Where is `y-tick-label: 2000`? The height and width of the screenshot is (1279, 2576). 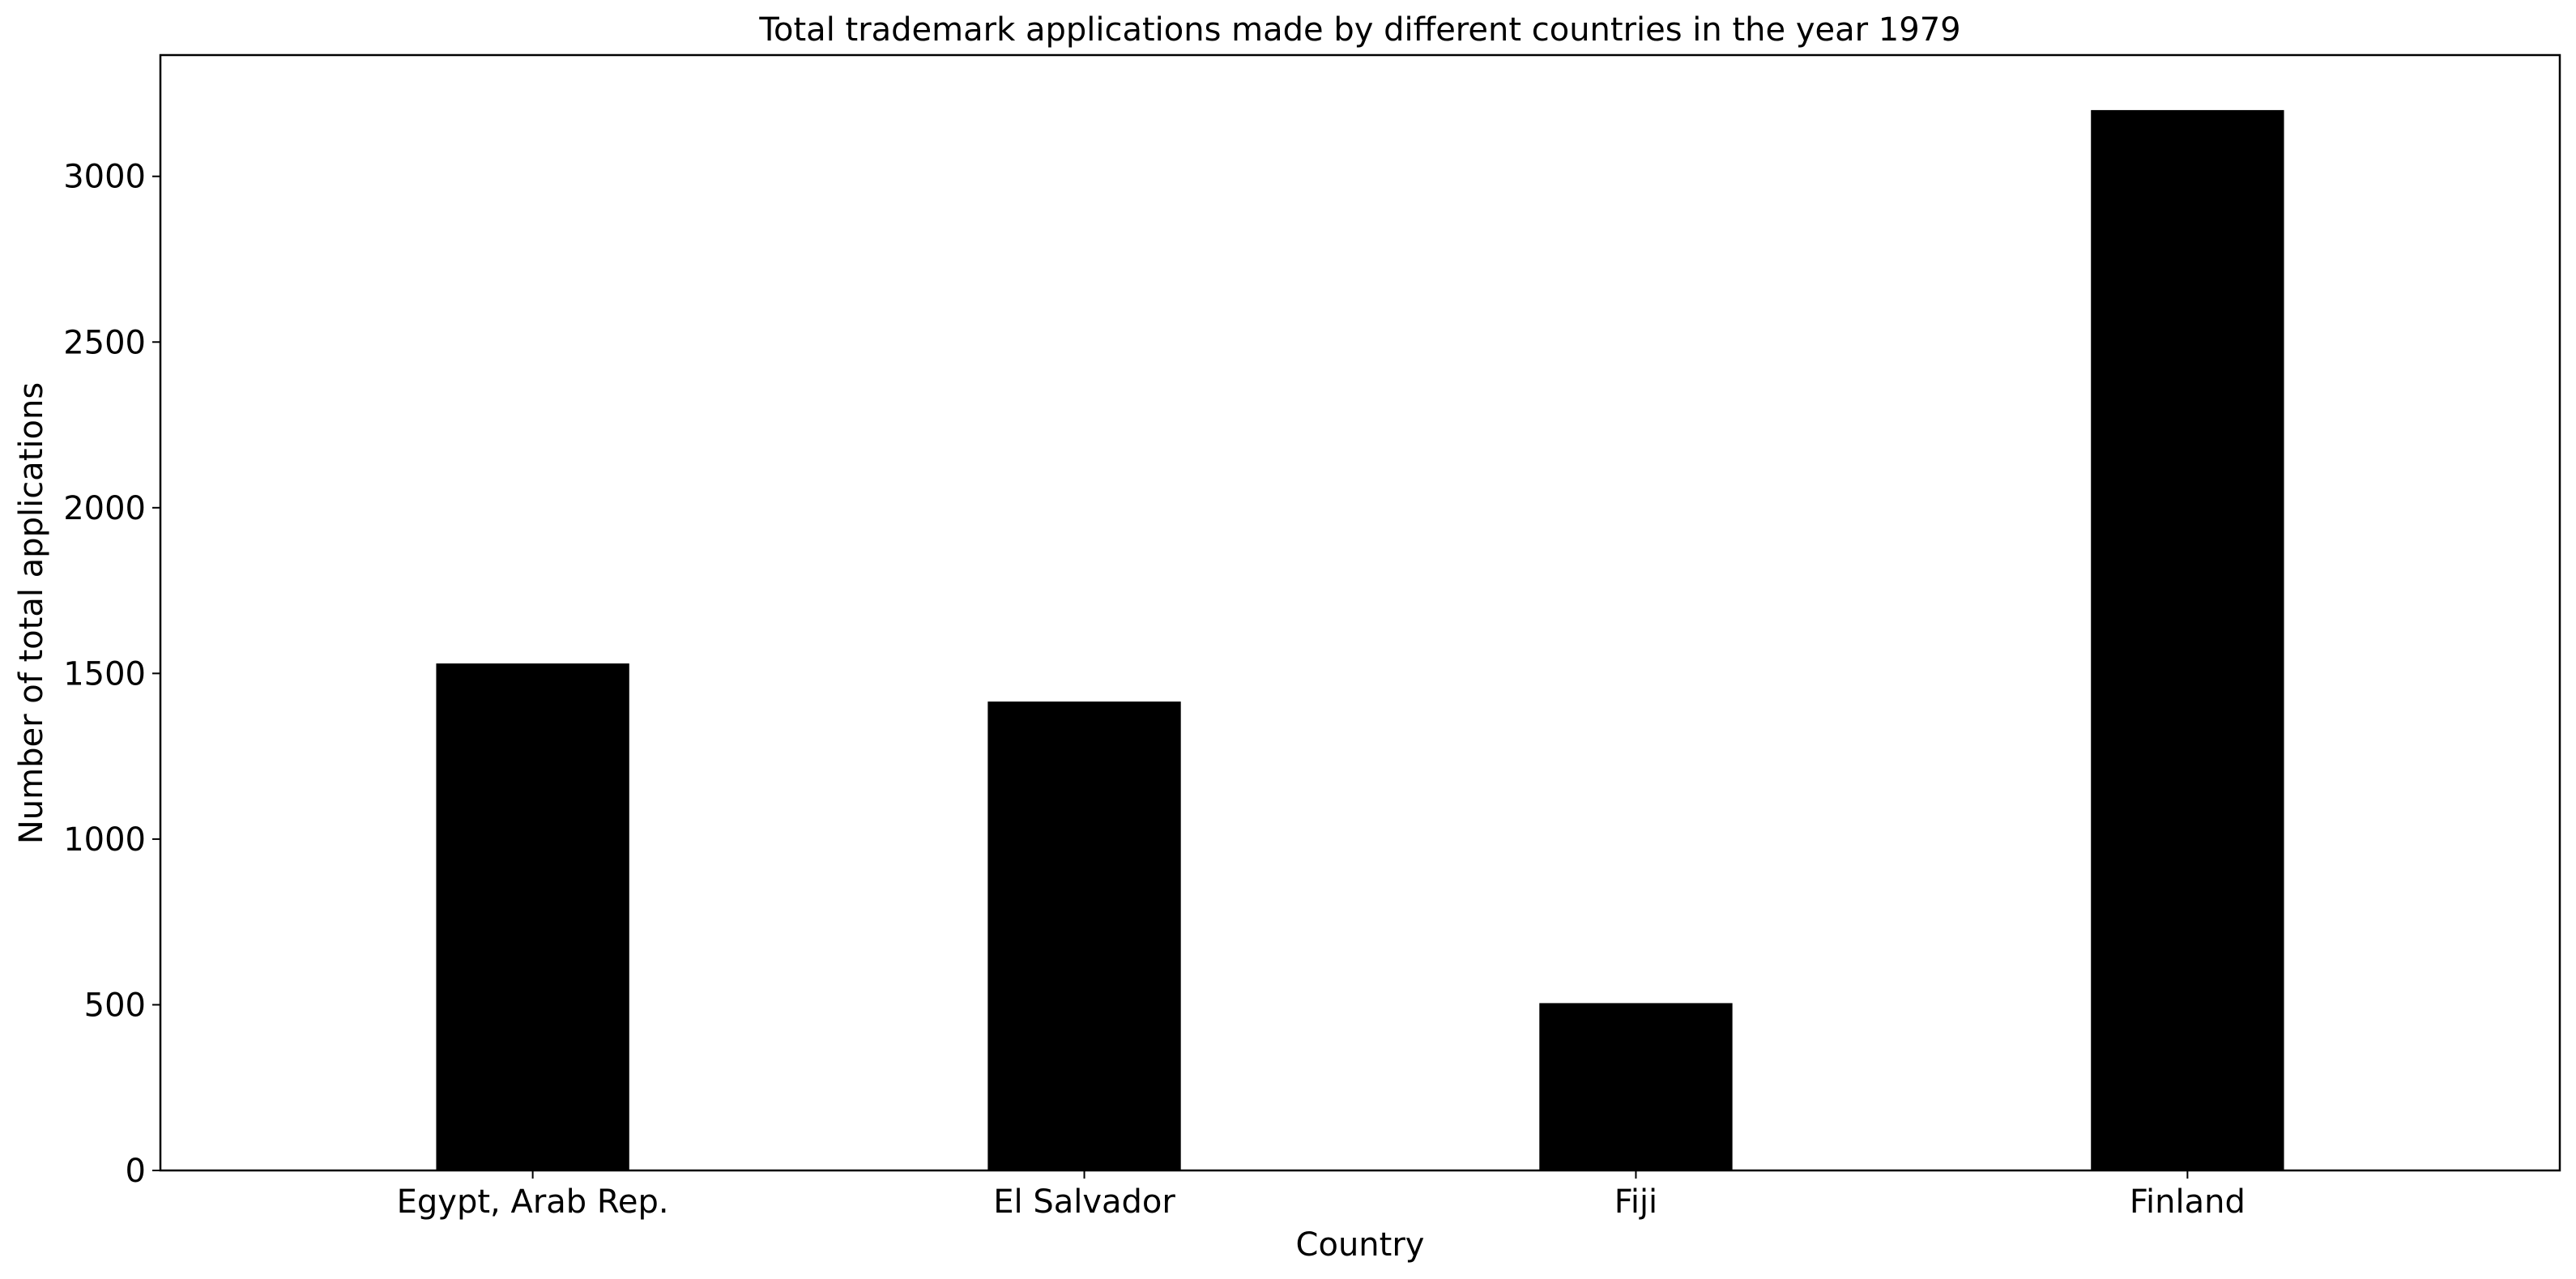
y-tick-label: 2000 is located at coordinates (105, 508).